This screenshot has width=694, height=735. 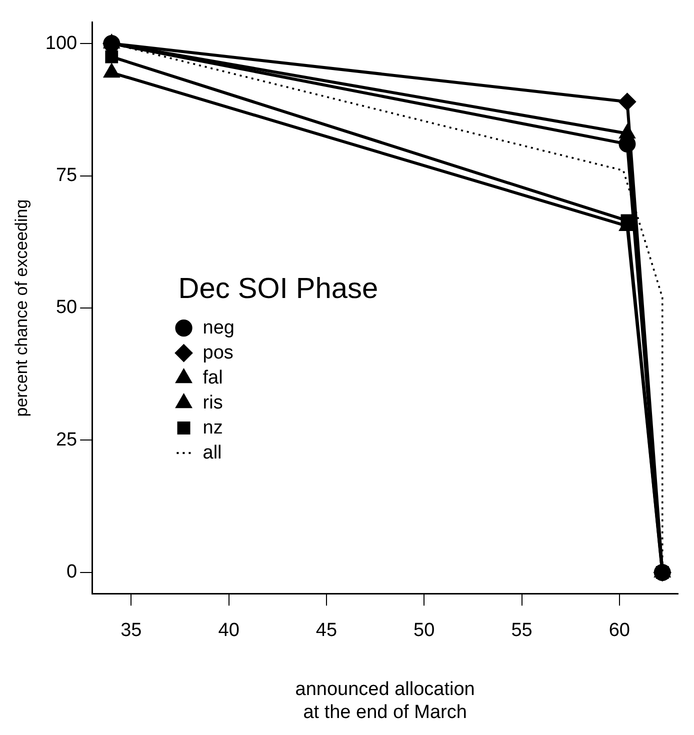 I want to click on x-tick-label: 35, so click(x=131, y=631).